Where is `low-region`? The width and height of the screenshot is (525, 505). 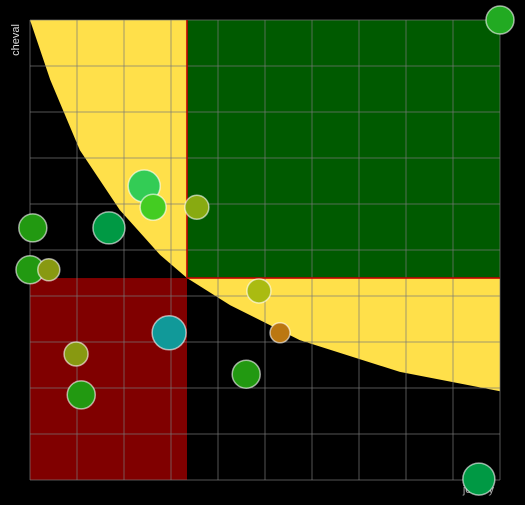 low-region is located at coordinates (108, 379).